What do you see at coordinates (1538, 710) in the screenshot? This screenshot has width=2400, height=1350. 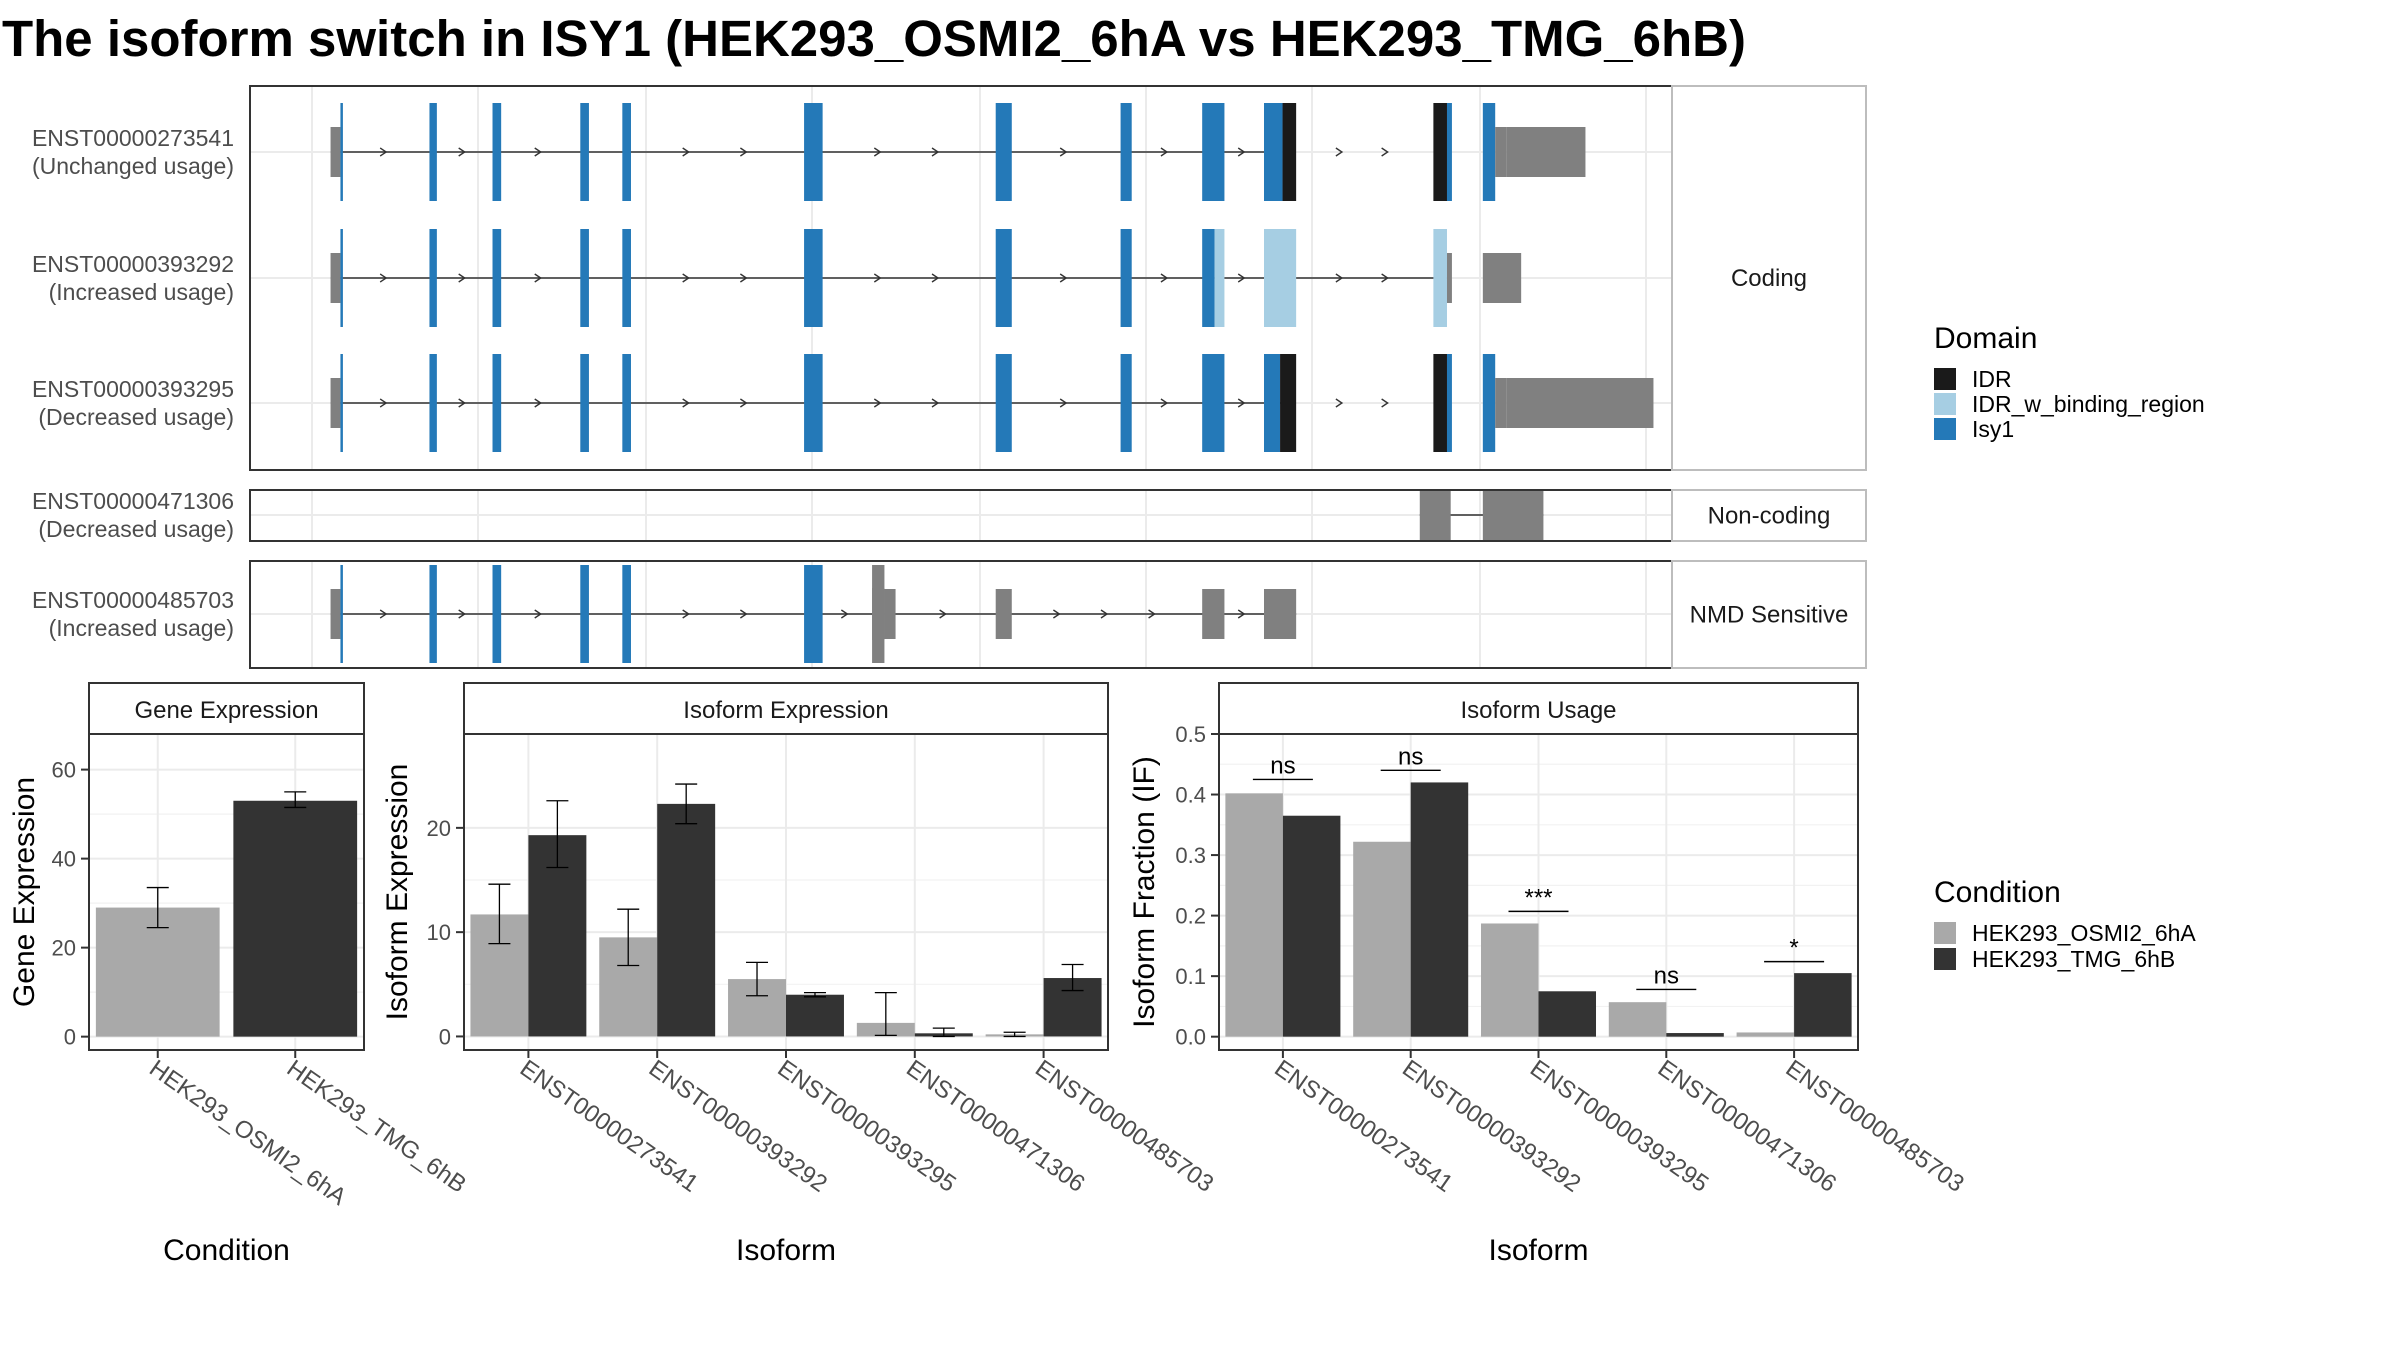 I see `panel-title: Isoform Usage` at bounding box center [1538, 710].